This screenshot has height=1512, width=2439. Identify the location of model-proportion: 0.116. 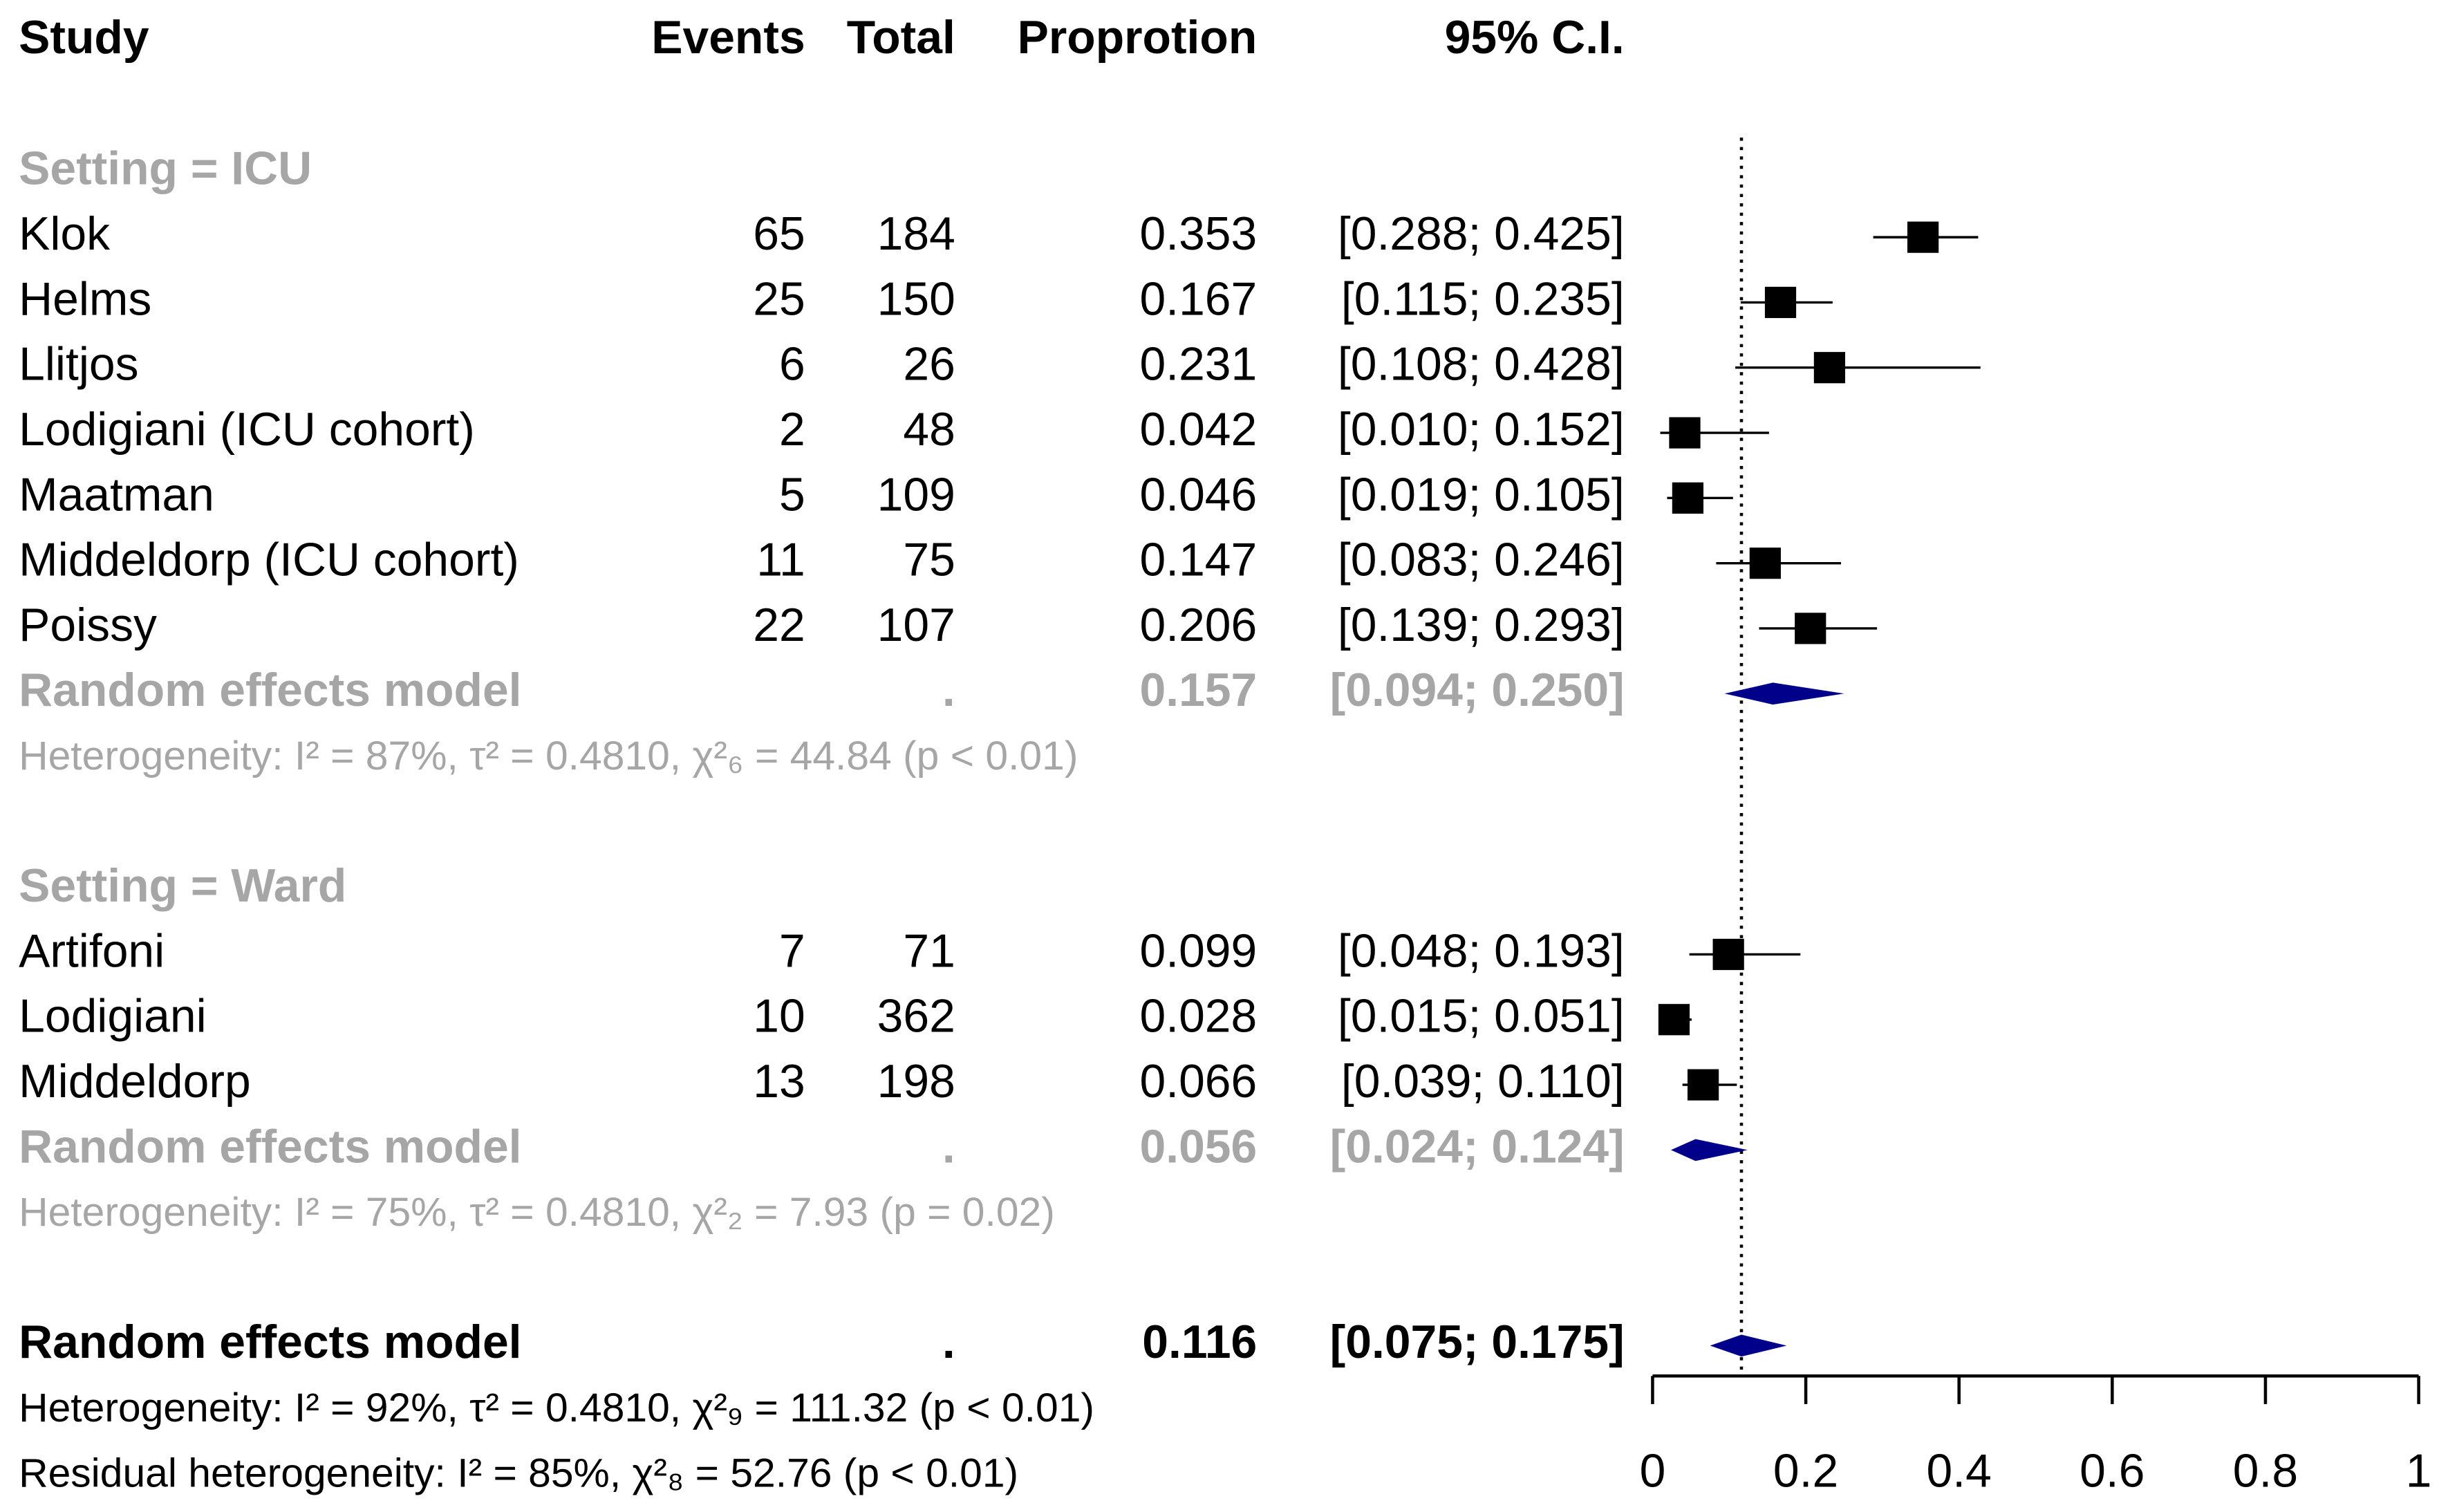
(1199, 1342).